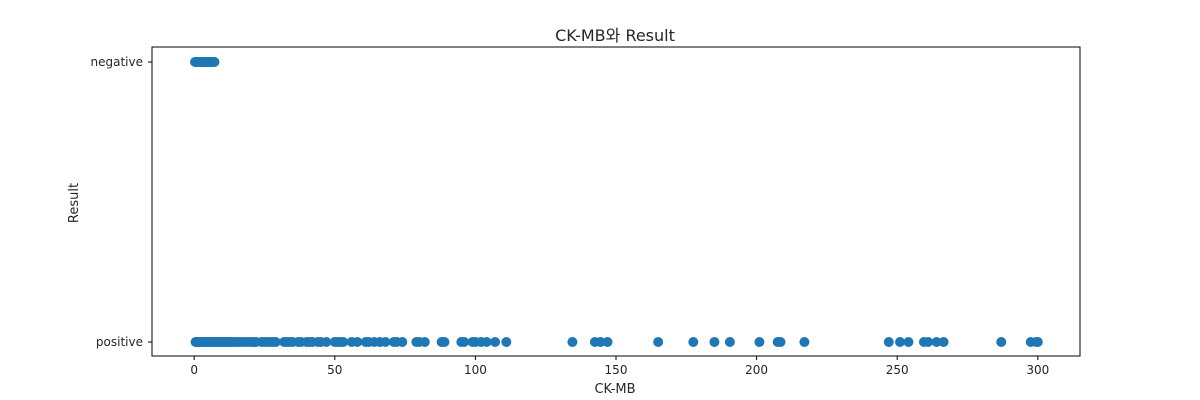 Image resolution: width=1200 pixels, height=400 pixels. What do you see at coordinates (334, 370) in the screenshot?
I see `x-tick-label: 50` at bounding box center [334, 370].